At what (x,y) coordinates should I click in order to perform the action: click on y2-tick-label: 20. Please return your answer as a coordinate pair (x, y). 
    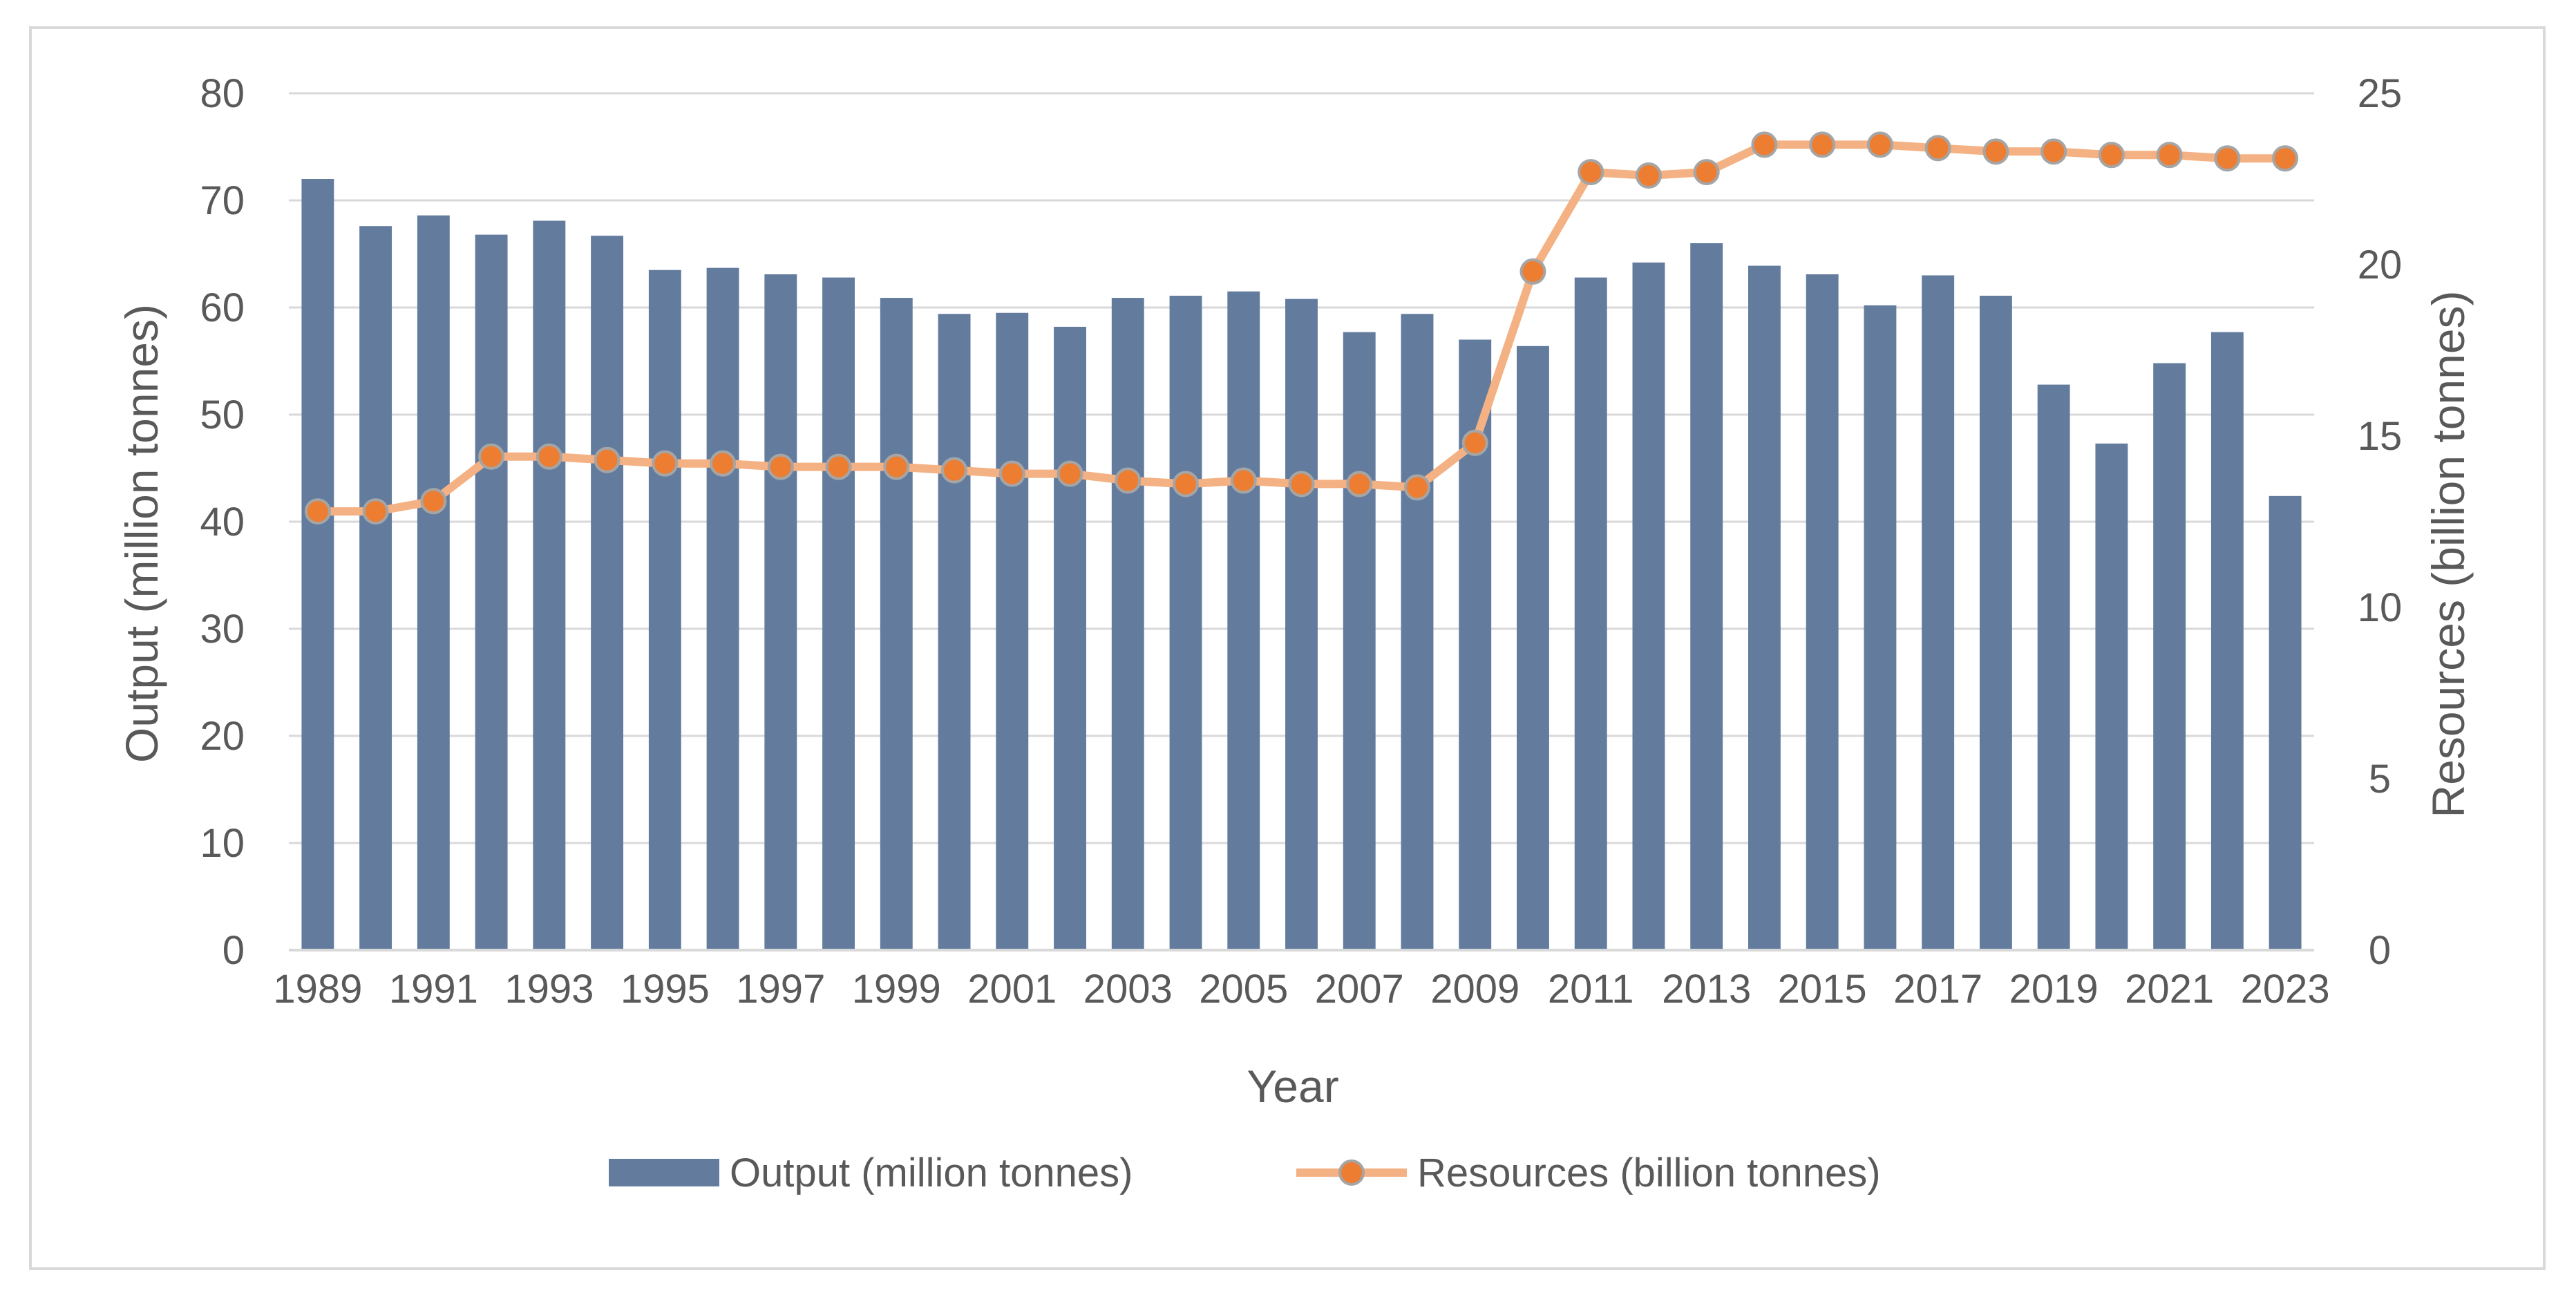
    Looking at the image, I should click on (2380, 265).